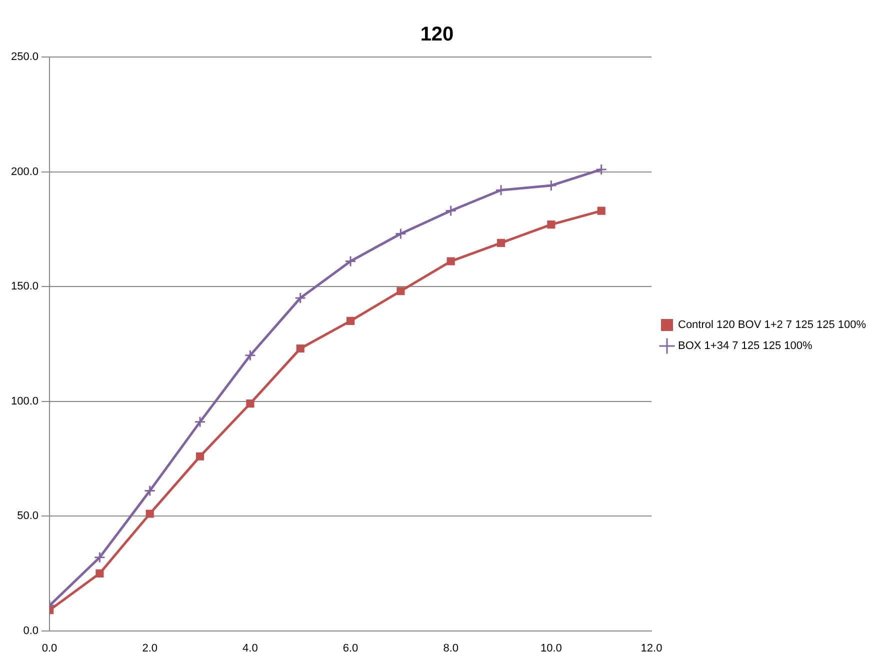  I want to click on x-tick-label: 12.0, so click(651, 648).